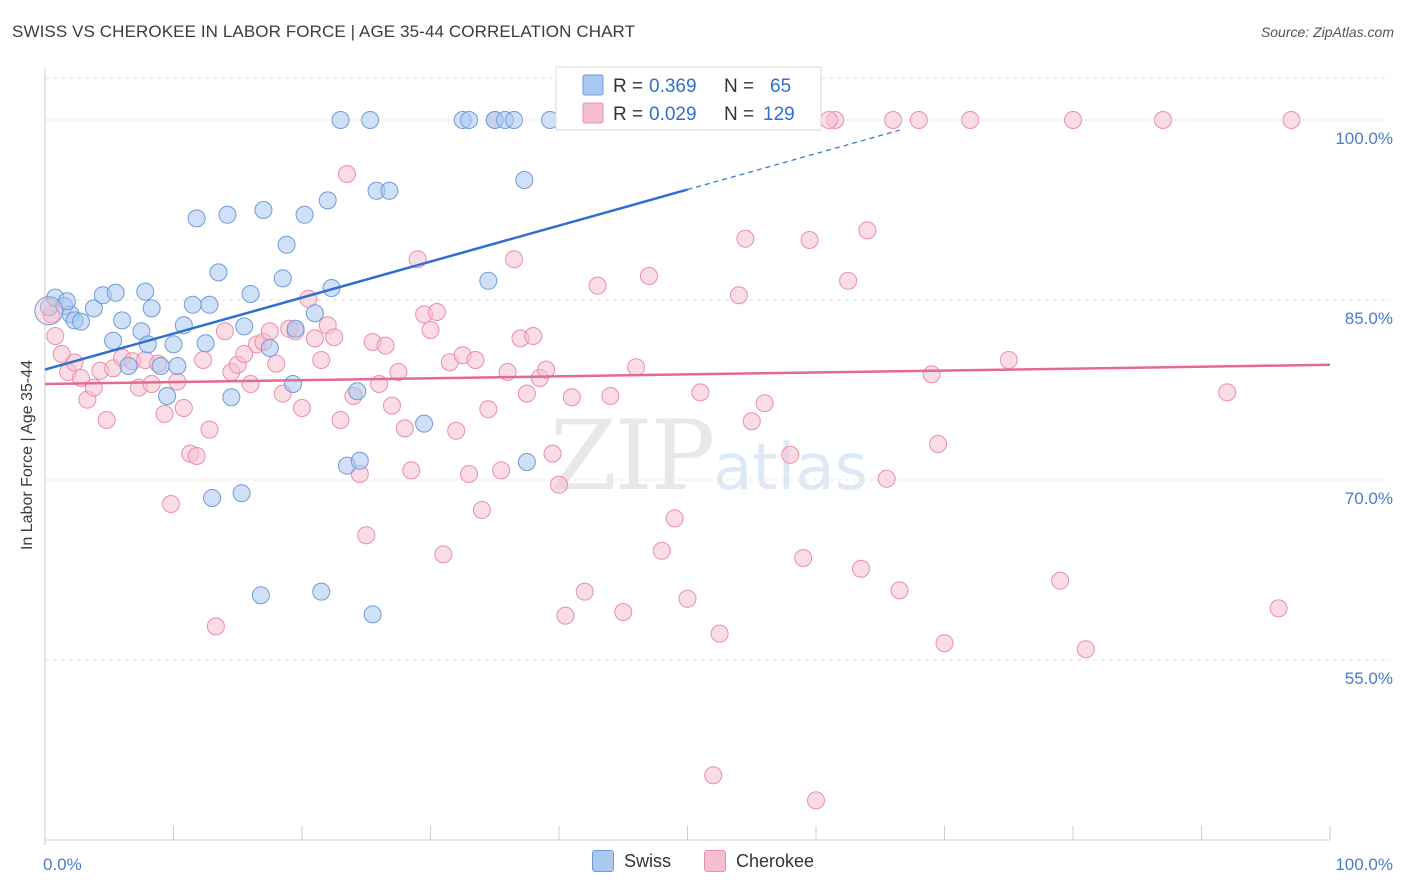  Describe the element at coordinates (602, 861) in the screenshot. I see `bottom-legend-swiss-swatch` at that location.